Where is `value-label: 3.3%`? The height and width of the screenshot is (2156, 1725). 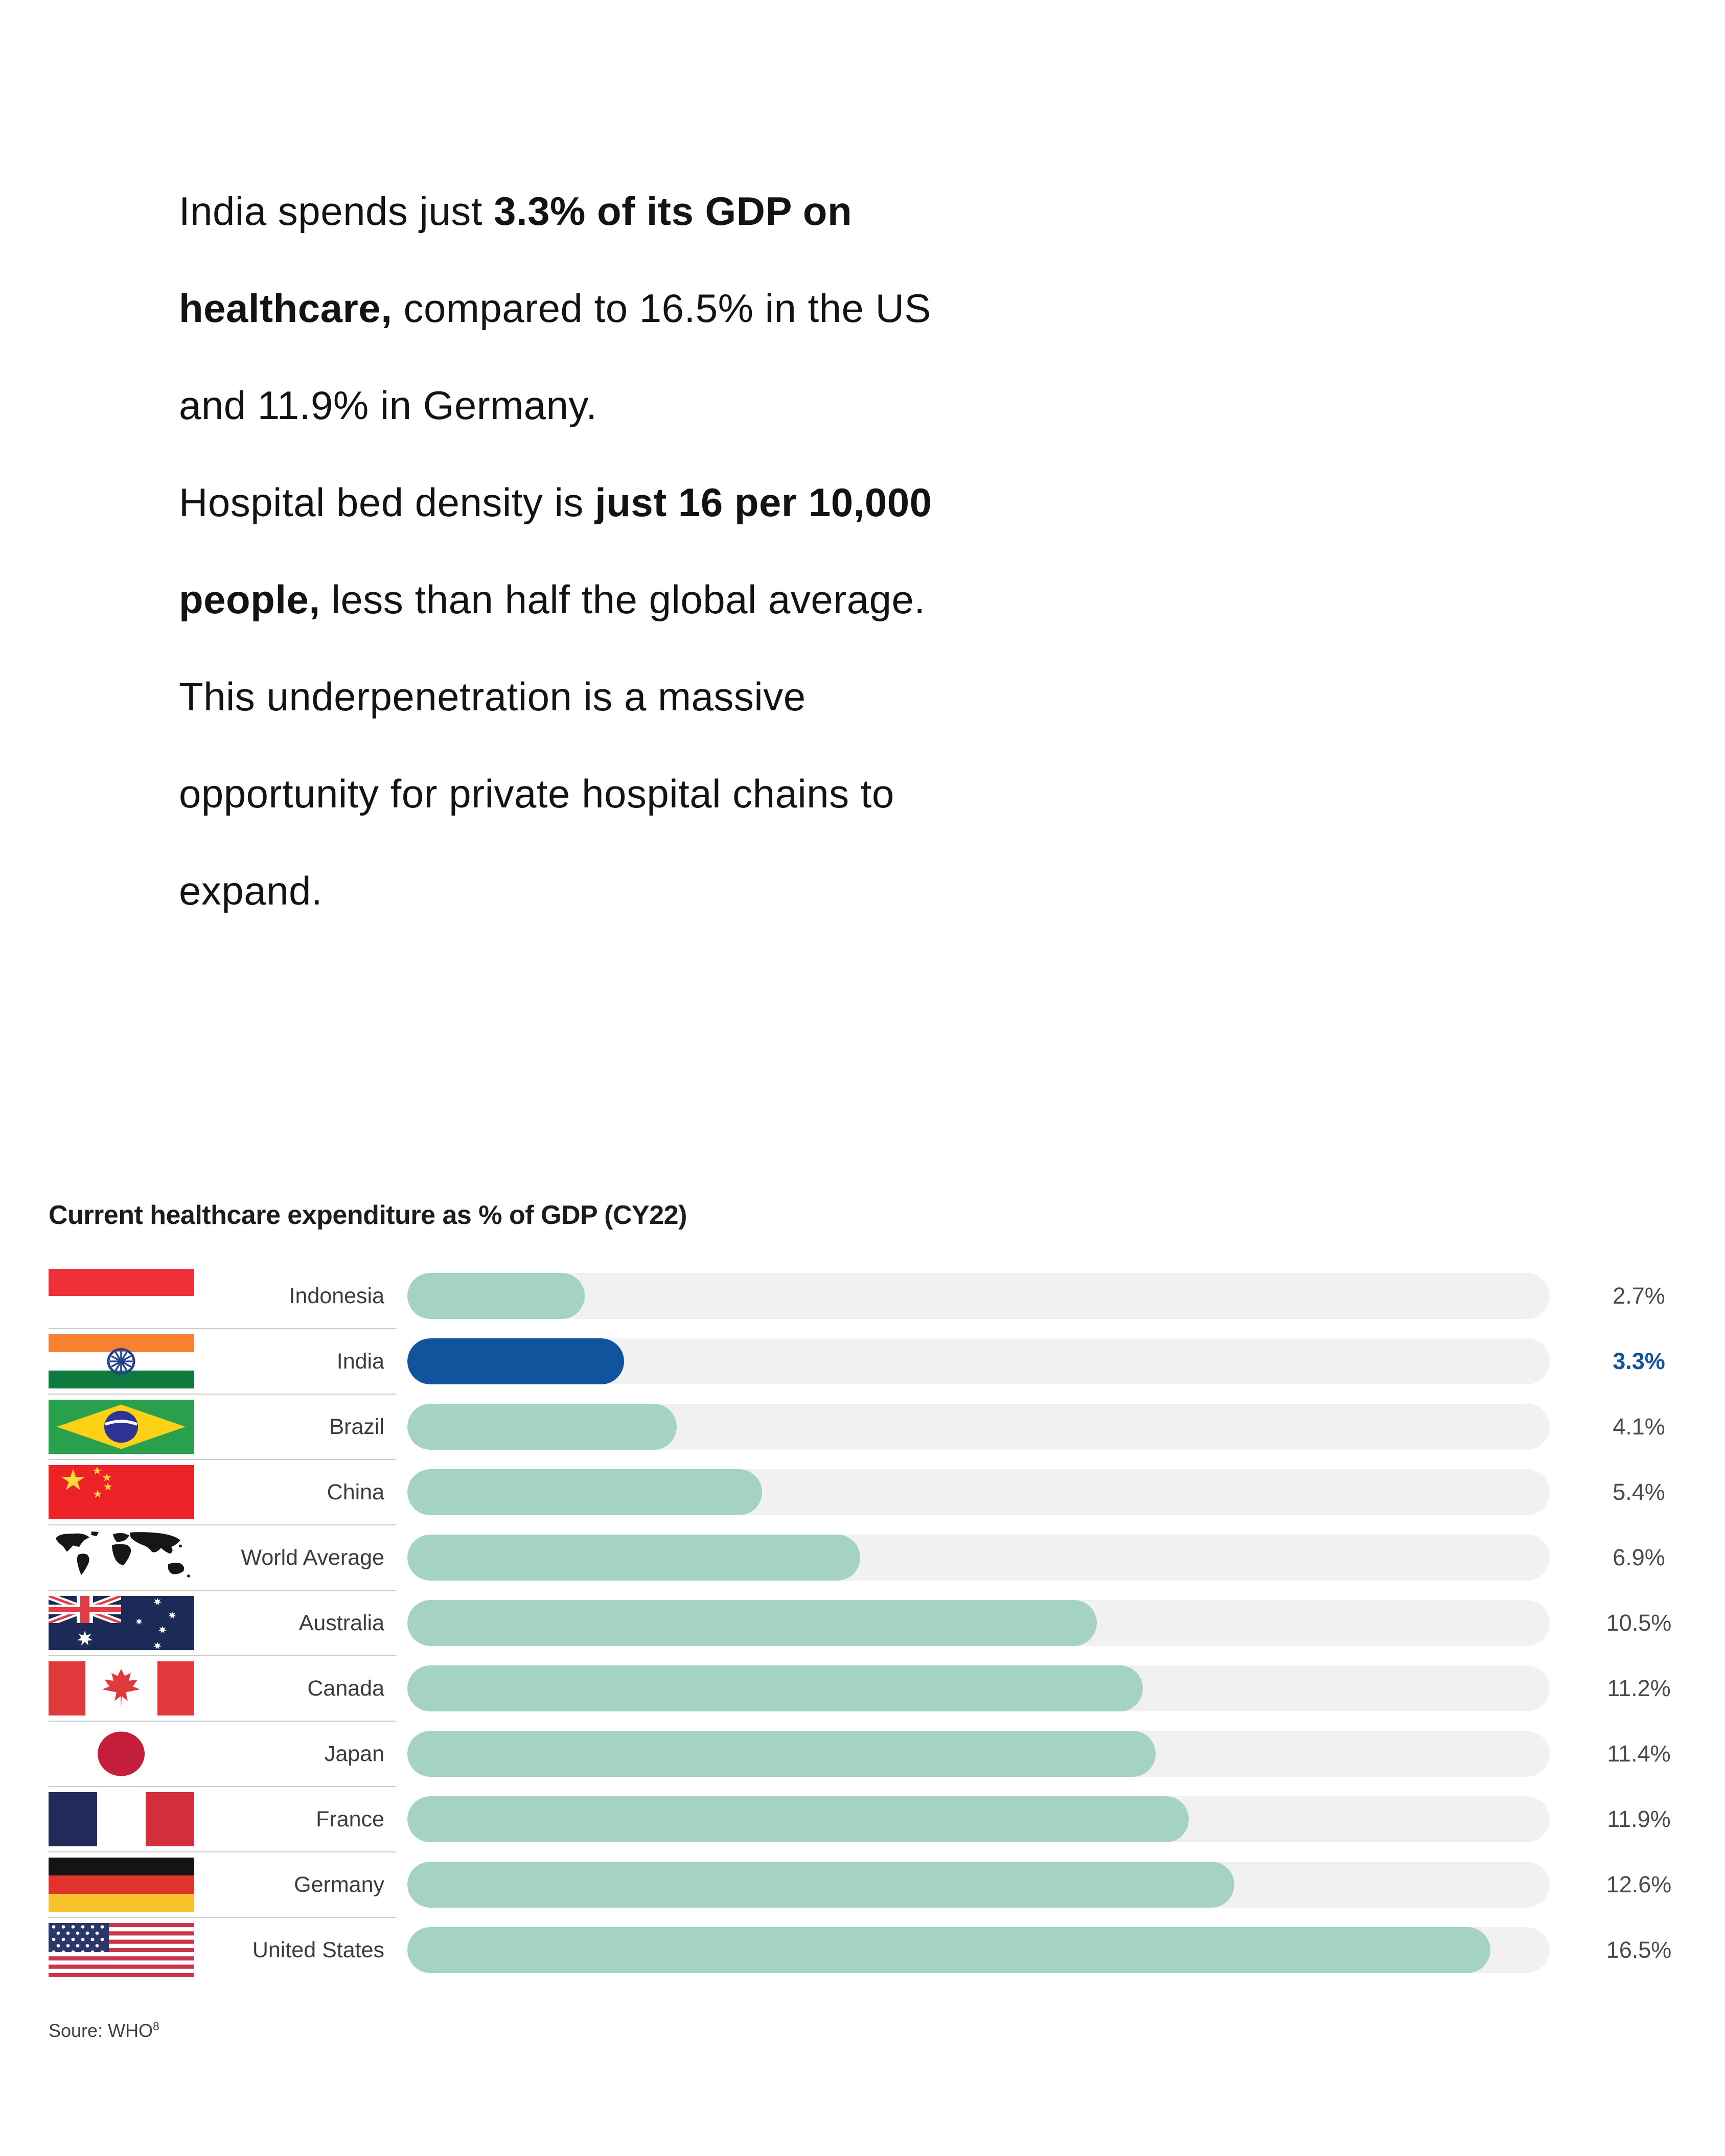 value-label: 3.3% is located at coordinates (1639, 1361).